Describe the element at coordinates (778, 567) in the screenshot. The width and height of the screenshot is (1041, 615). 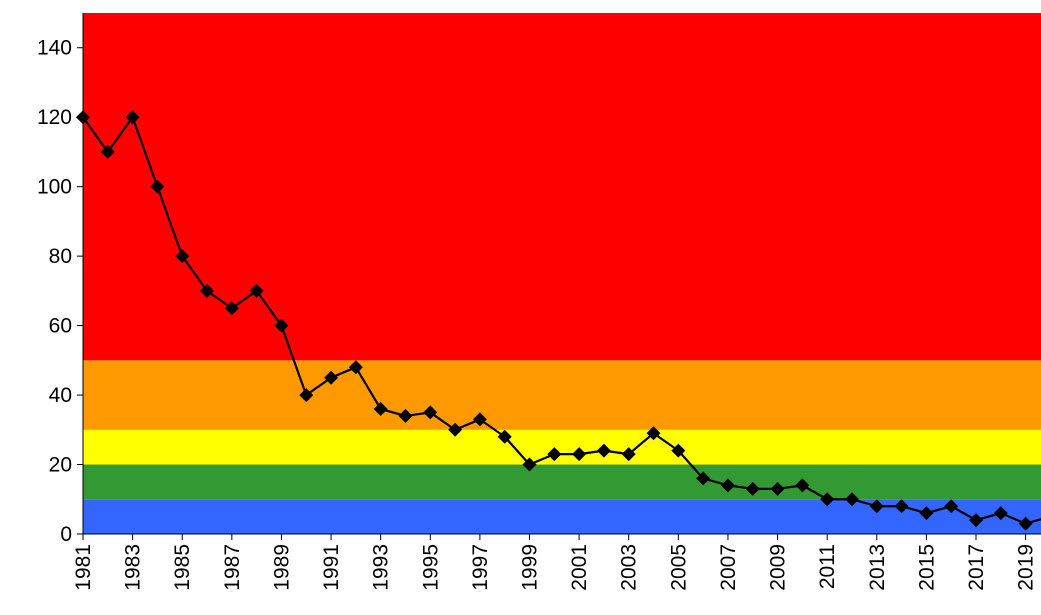
I see `x-tick-label: 2009` at that location.